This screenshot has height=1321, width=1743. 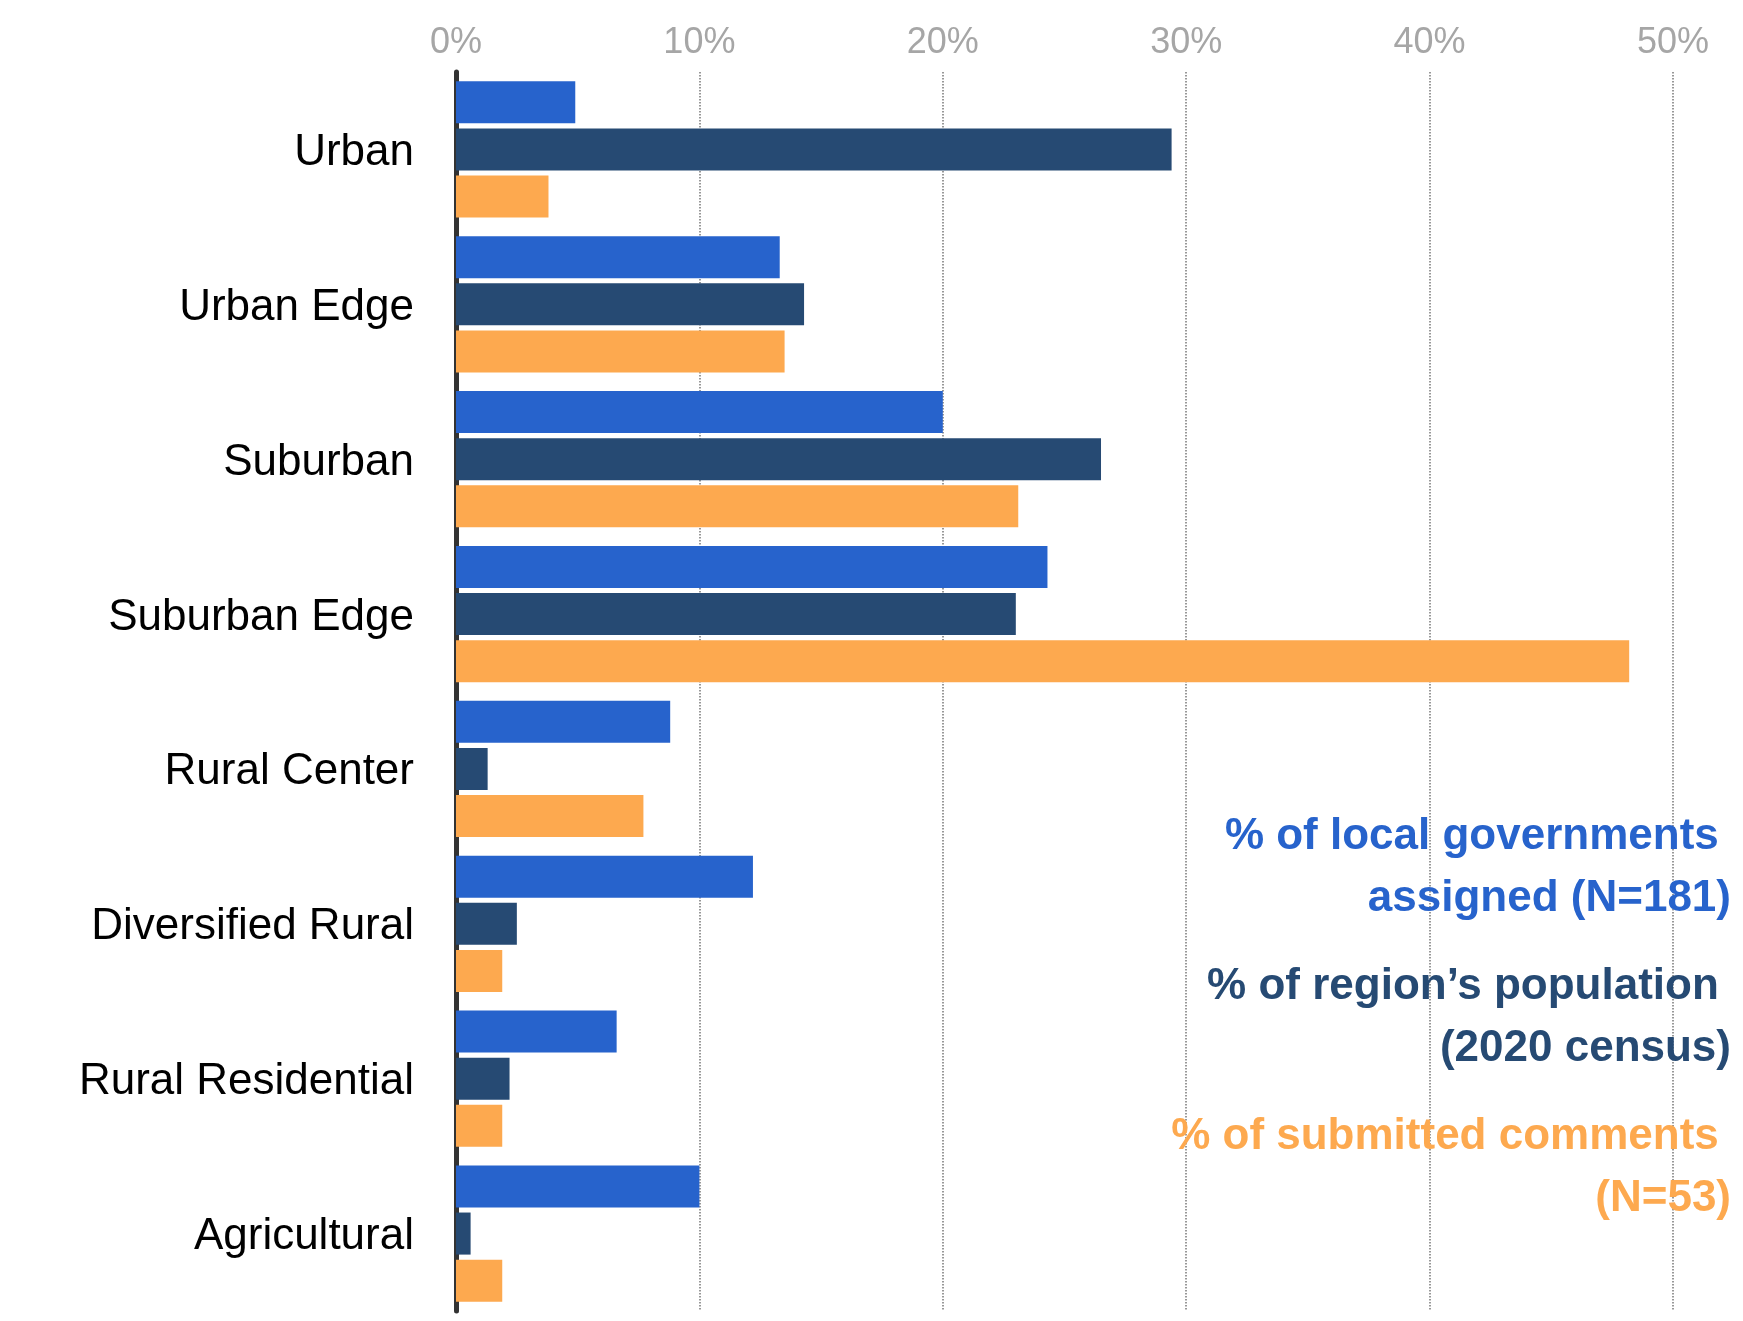 I want to click on x-tick-label: 20%, so click(x=942, y=40).